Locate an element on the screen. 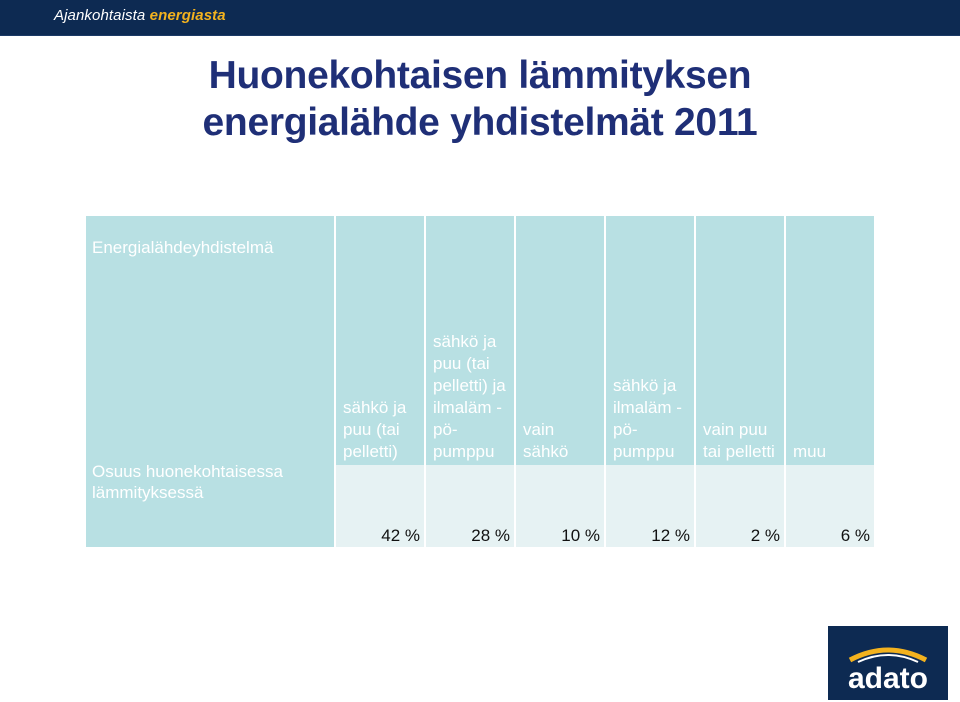 The width and height of the screenshot is (960, 702). top-banner: Ajankohtaista energiasta is located at coordinates (480, 18).